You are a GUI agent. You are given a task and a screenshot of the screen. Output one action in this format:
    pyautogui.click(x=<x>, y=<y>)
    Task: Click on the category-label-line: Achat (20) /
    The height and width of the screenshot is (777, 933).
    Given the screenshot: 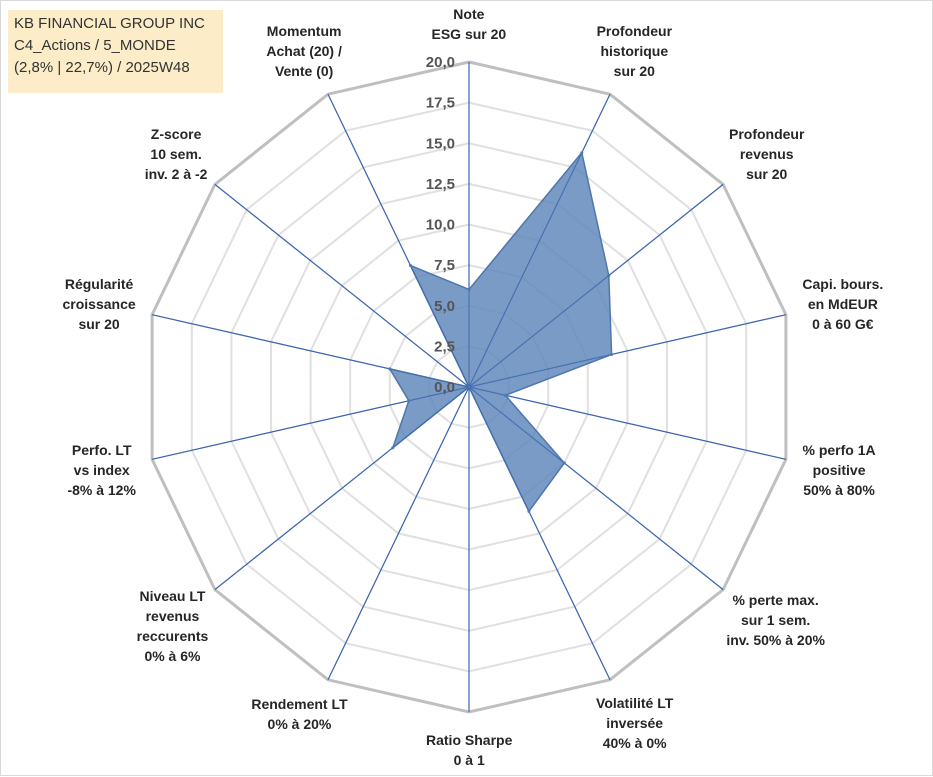 What is the action you would take?
    pyautogui.click(x=304, y=50)
    